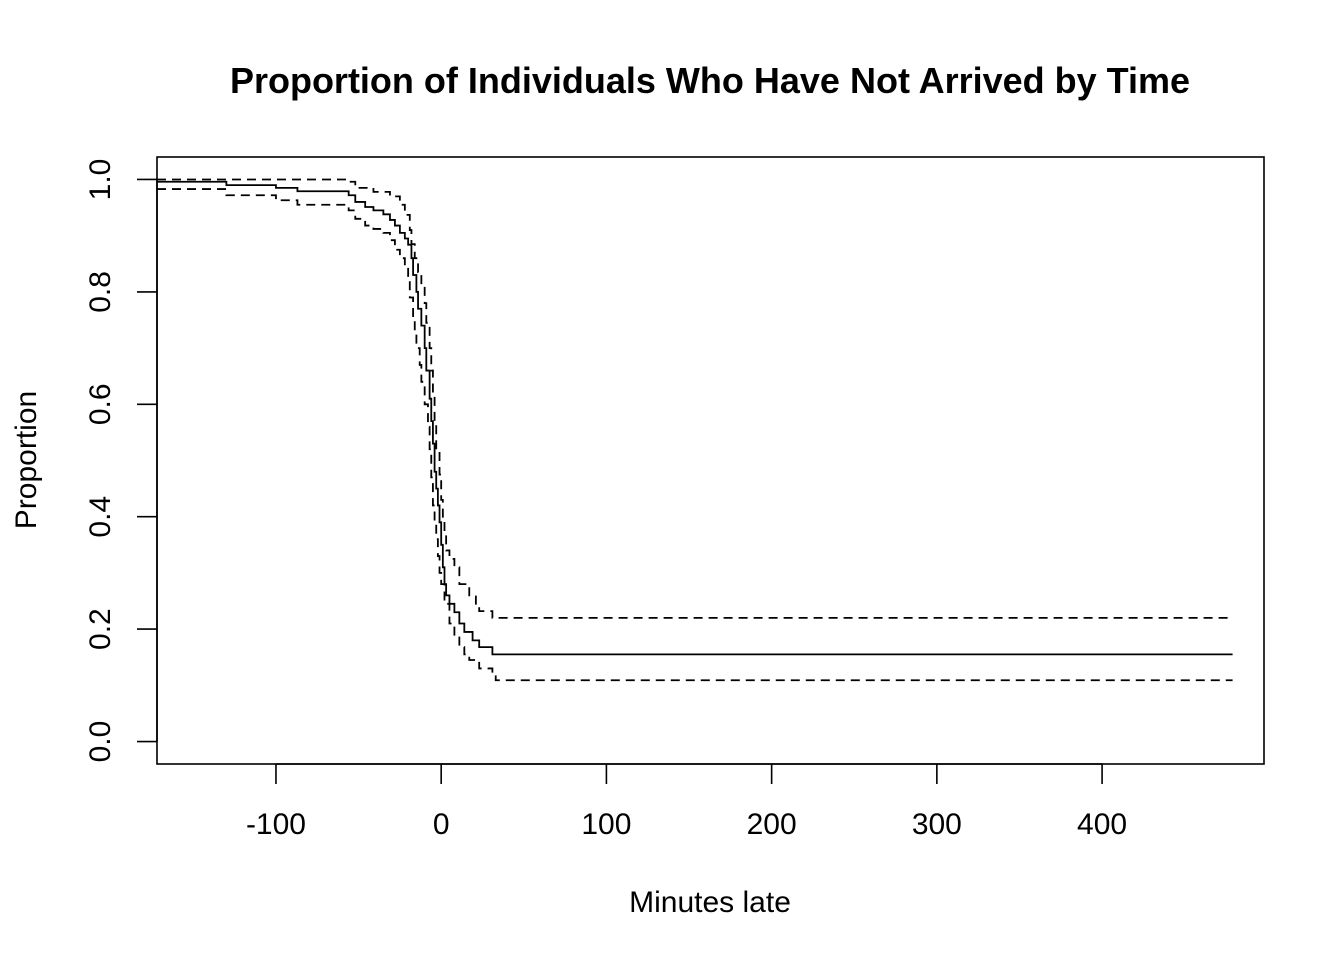  I want to click on y-tick-label: 0.0, so click(100, 742).